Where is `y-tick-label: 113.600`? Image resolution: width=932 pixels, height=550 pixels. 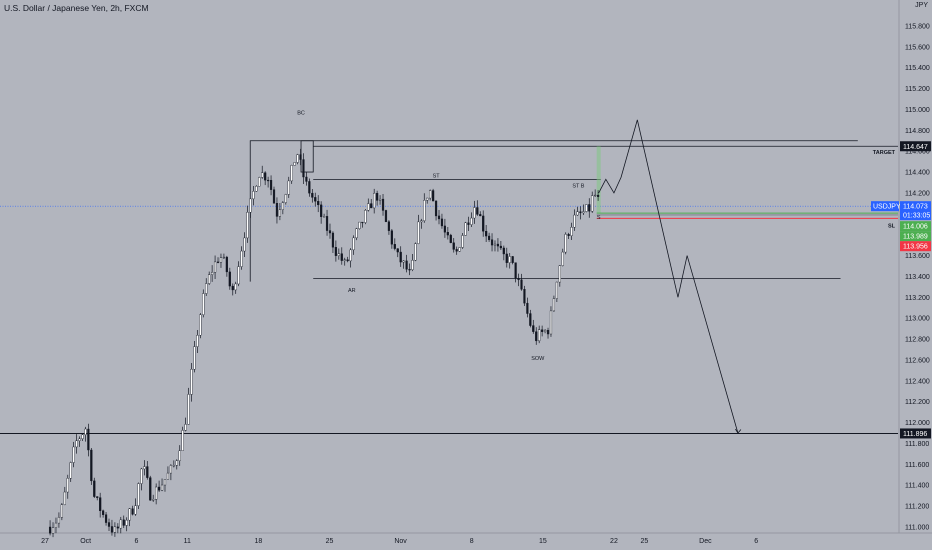 y-tick-label: 113.600 is located at coordinates (917, 256).